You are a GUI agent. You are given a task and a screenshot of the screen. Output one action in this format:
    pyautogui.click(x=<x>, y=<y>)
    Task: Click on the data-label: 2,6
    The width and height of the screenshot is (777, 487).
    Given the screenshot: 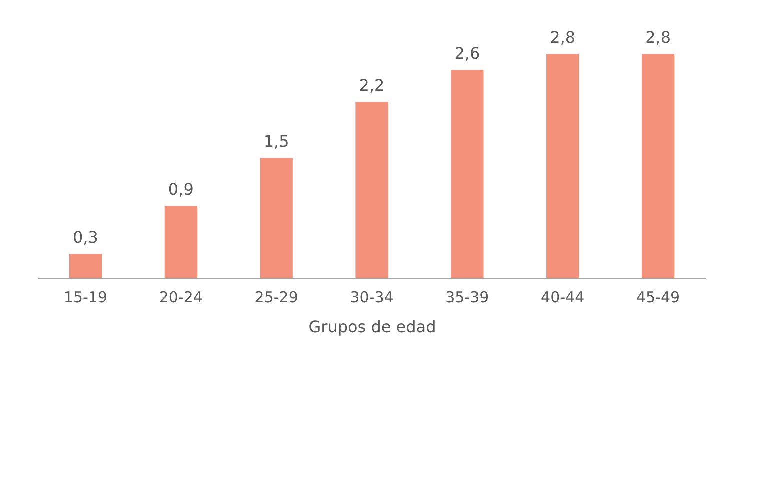 What is the action you would take?
    pyautogui.click(x=467, y=53)
    